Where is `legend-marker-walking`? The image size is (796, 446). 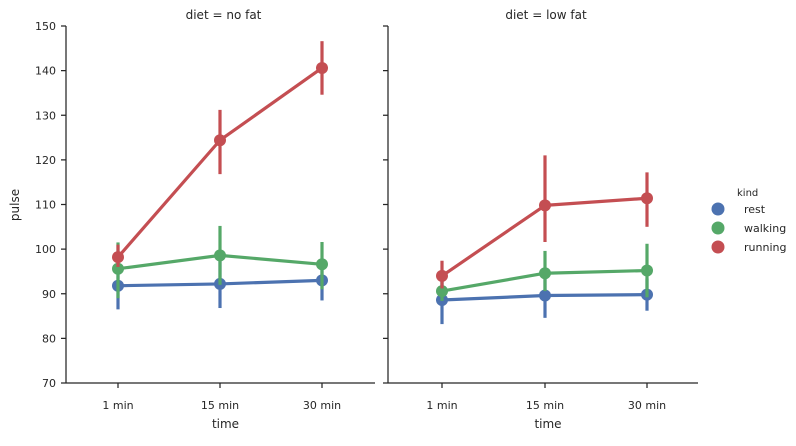
legend-marker-walking is located at coordinates (718, 228).